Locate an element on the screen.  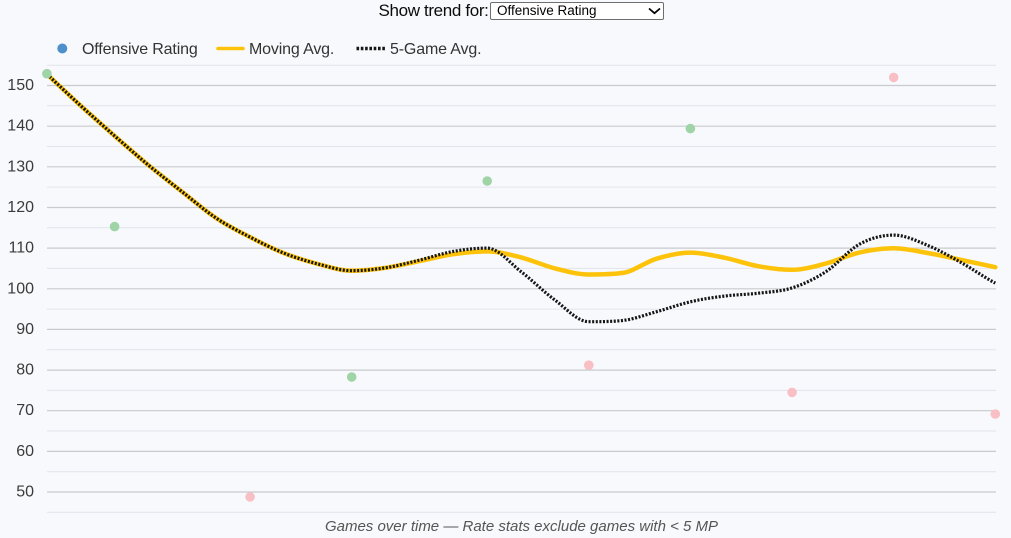
svg-text: 110 is located at coordinates (21, 248).